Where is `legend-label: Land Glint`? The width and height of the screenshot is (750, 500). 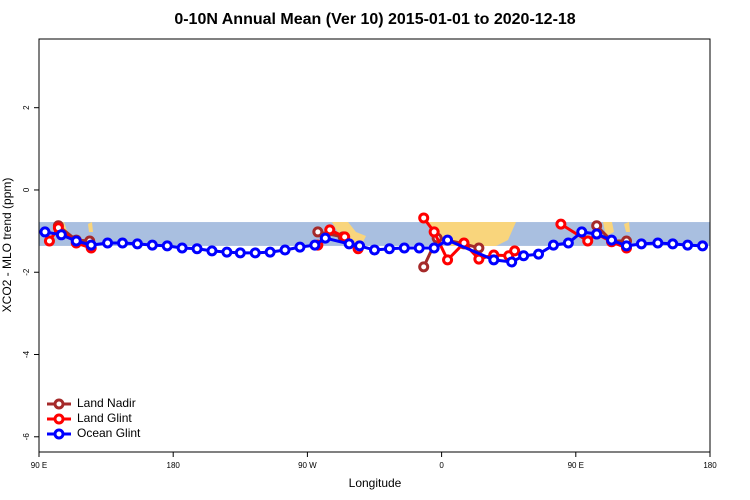
legend-label: Land Glint is located at coordinates (104, 418).